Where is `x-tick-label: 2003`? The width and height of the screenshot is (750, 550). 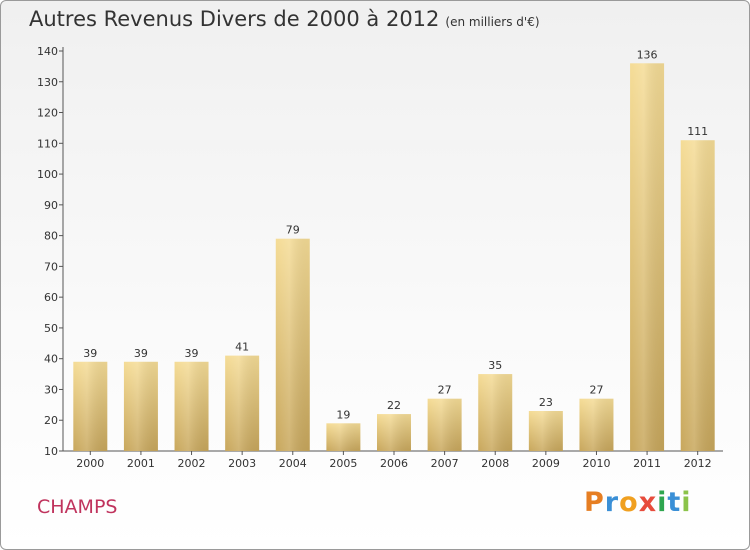 x-tick-label: 2003 is located at coordinates (242, 463).